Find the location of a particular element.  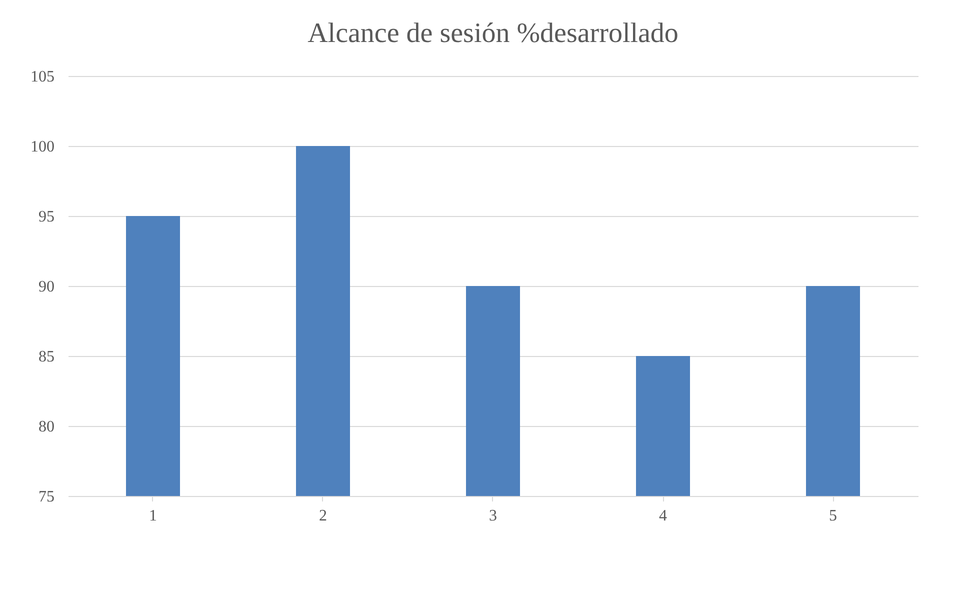

x-tick-label: 2 is located at coordinates (323, 516).